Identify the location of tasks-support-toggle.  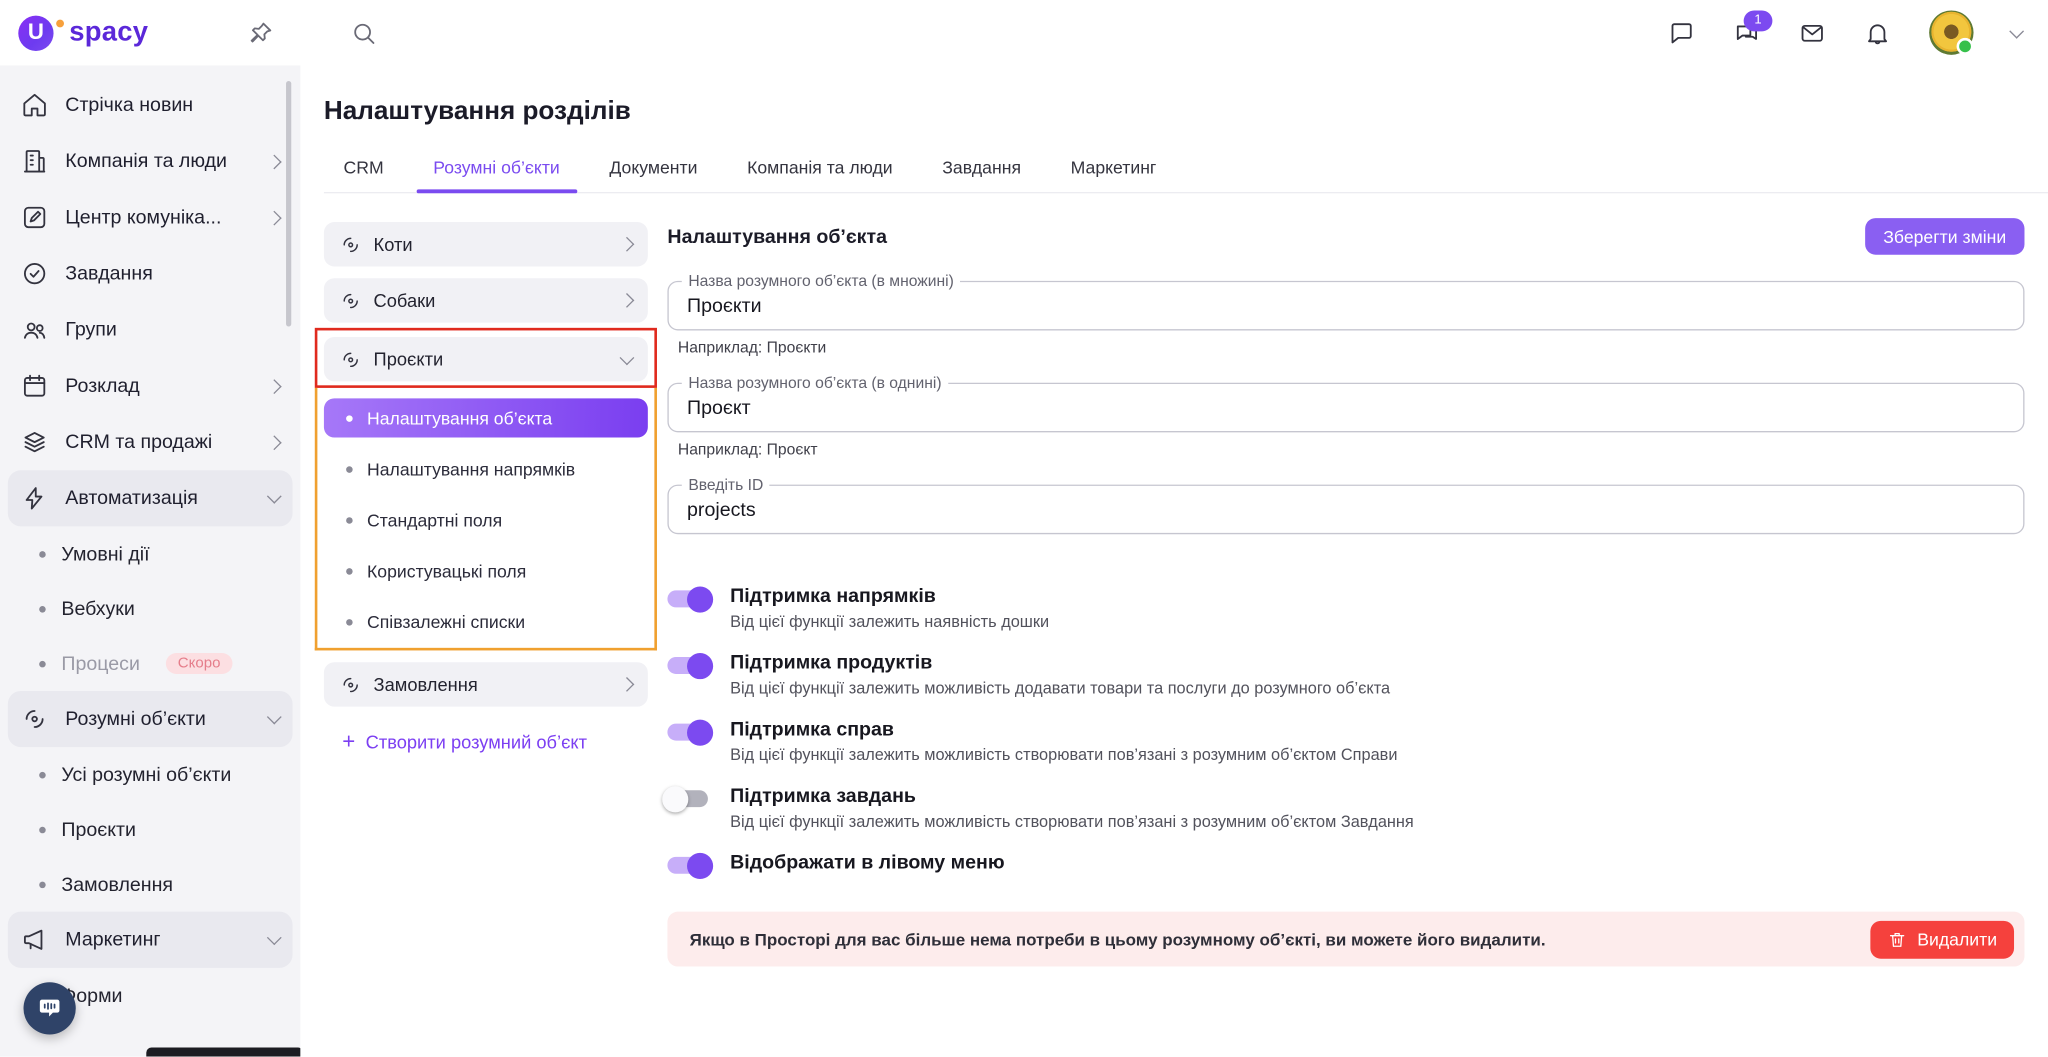
(685, 798).